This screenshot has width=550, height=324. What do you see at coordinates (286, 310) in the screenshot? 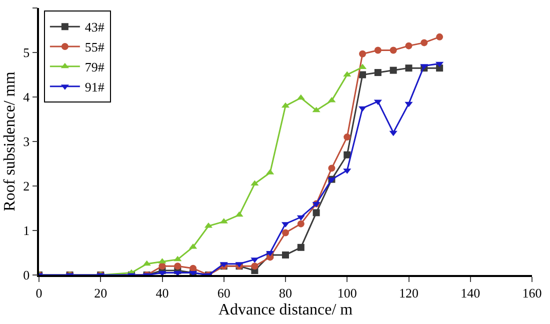
I see `x-axis-title: Advance distance/ m` at bounding box center [286, 310].